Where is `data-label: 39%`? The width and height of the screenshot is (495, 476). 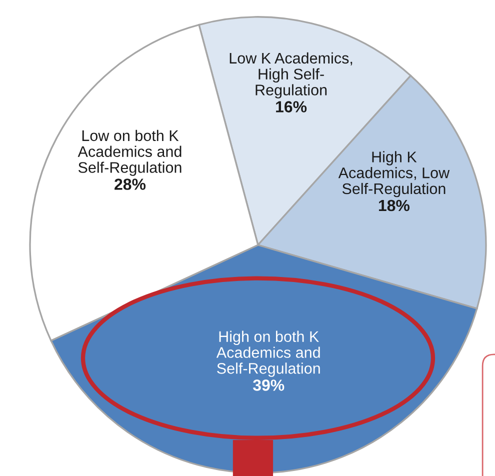
data-label: 39% is located at coordinates (268, 385).